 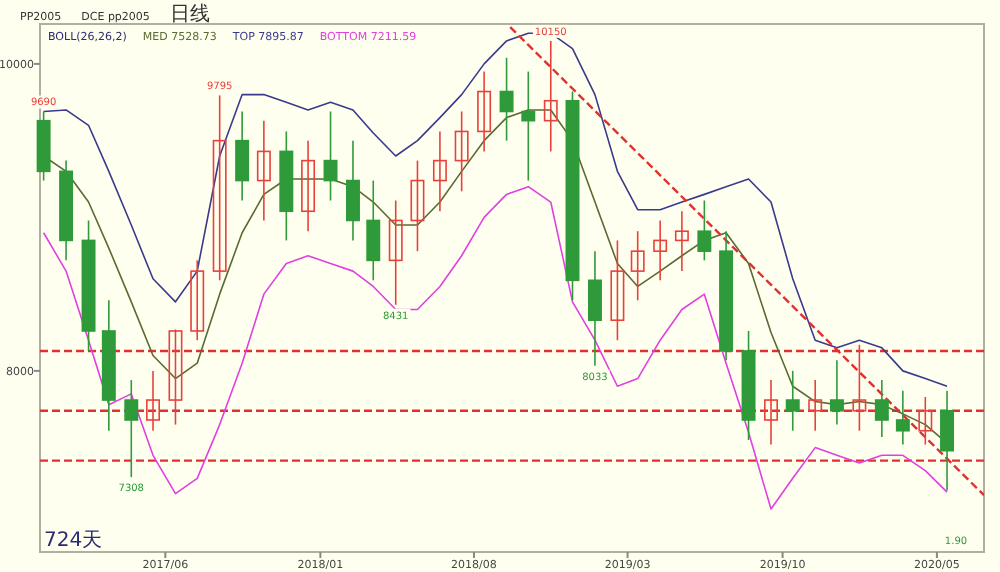 What do you see at coordinates (189, 14) in the screenshot?
I see `annotation: 日线` at bounding box center [189, 14].